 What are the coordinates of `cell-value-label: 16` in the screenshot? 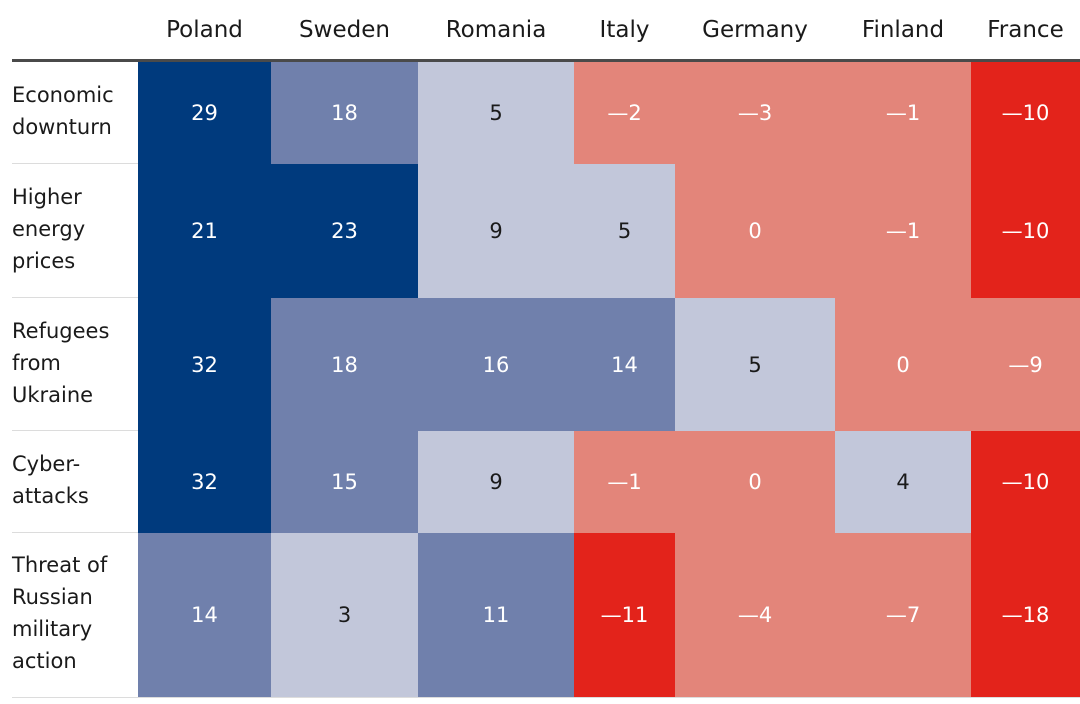 It's located at (496, 364).